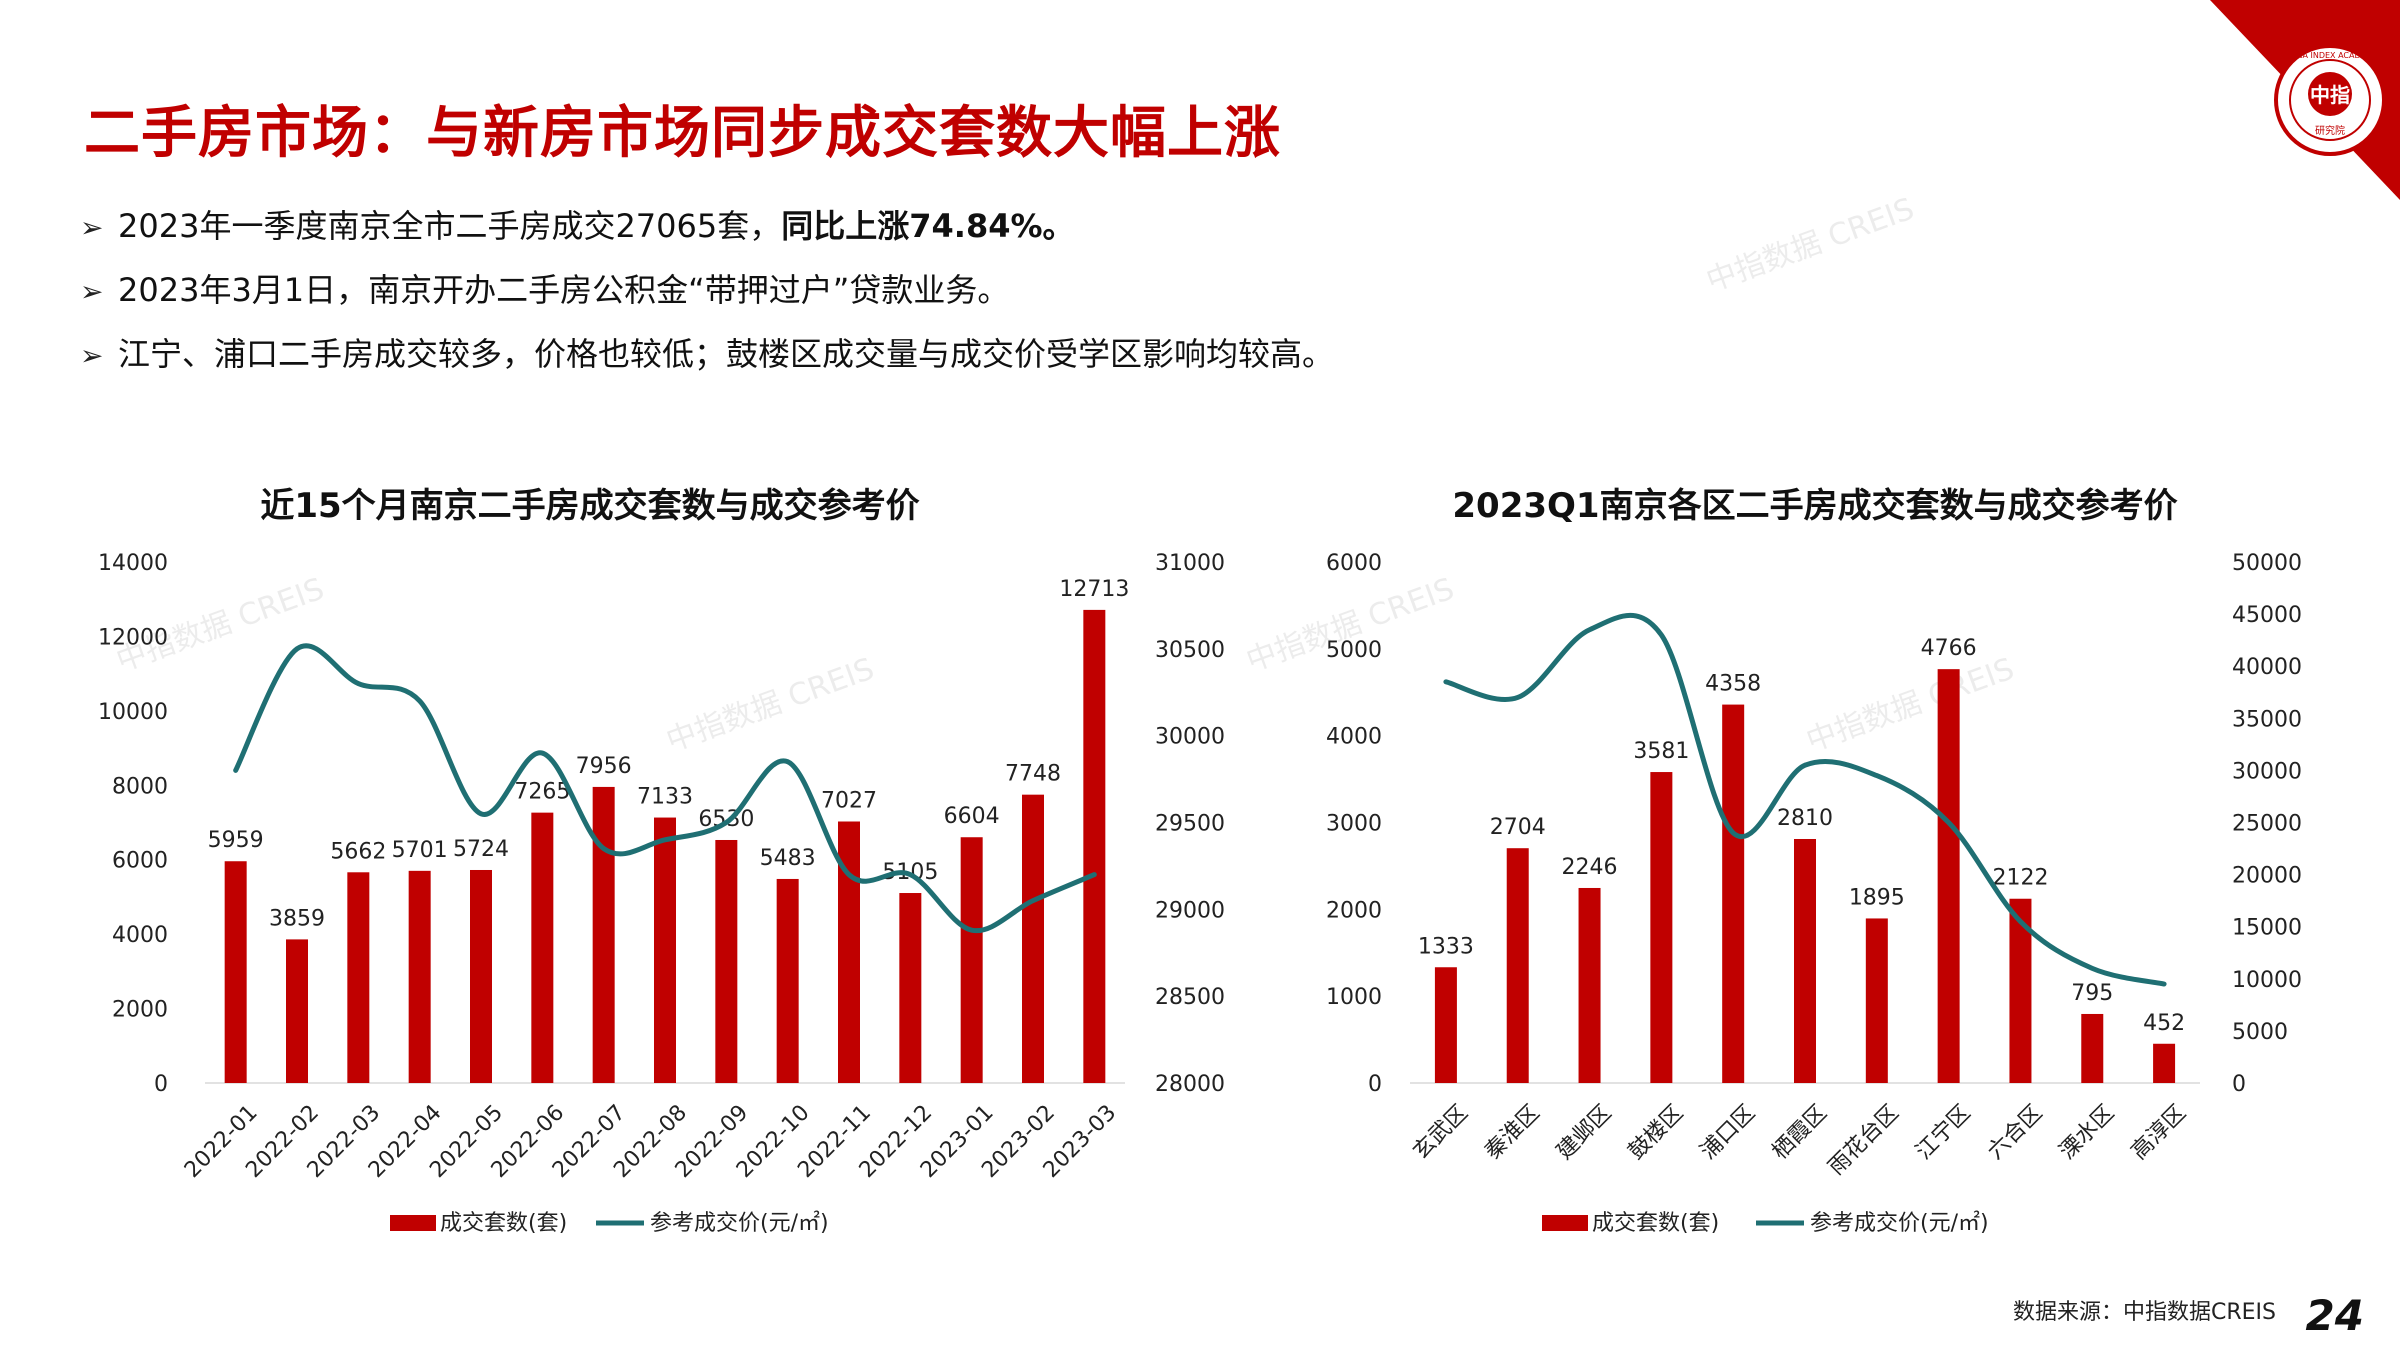  Describe the element at coordinates (1949, 648) in the screenshot. I see `data-label: 4766` at that location.